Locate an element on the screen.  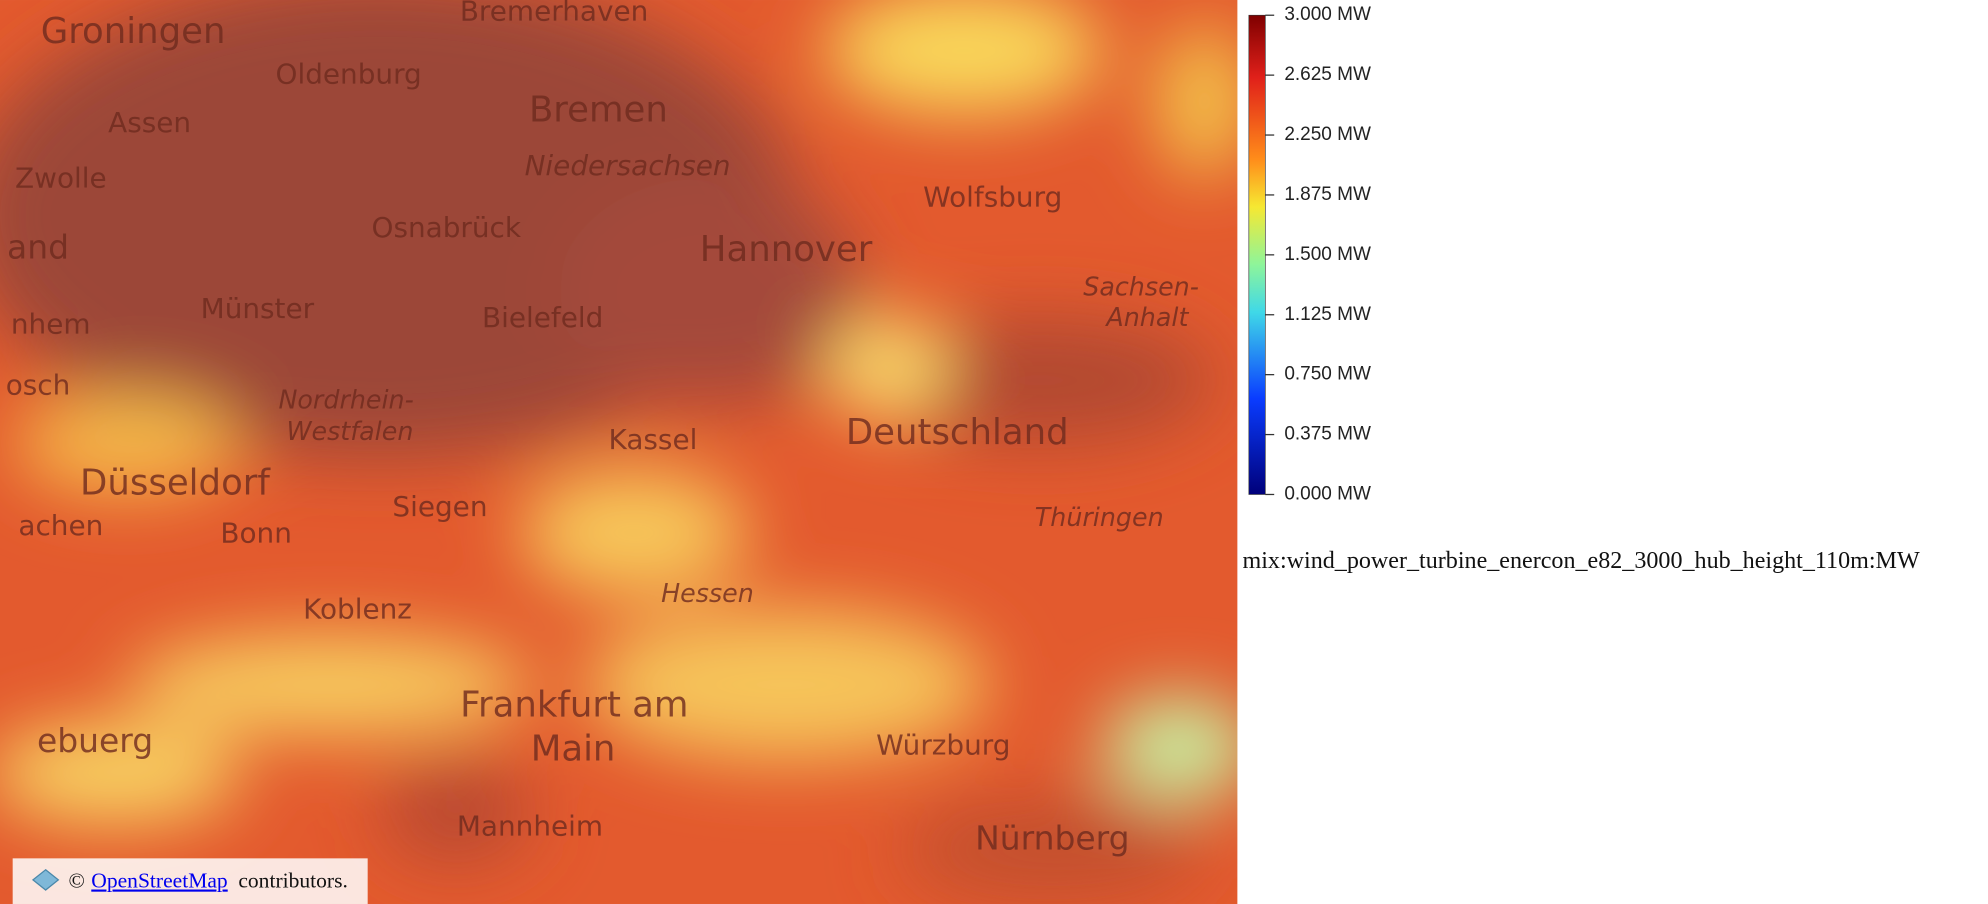
place-label: ebuerg is located at coordinates (95, 740).